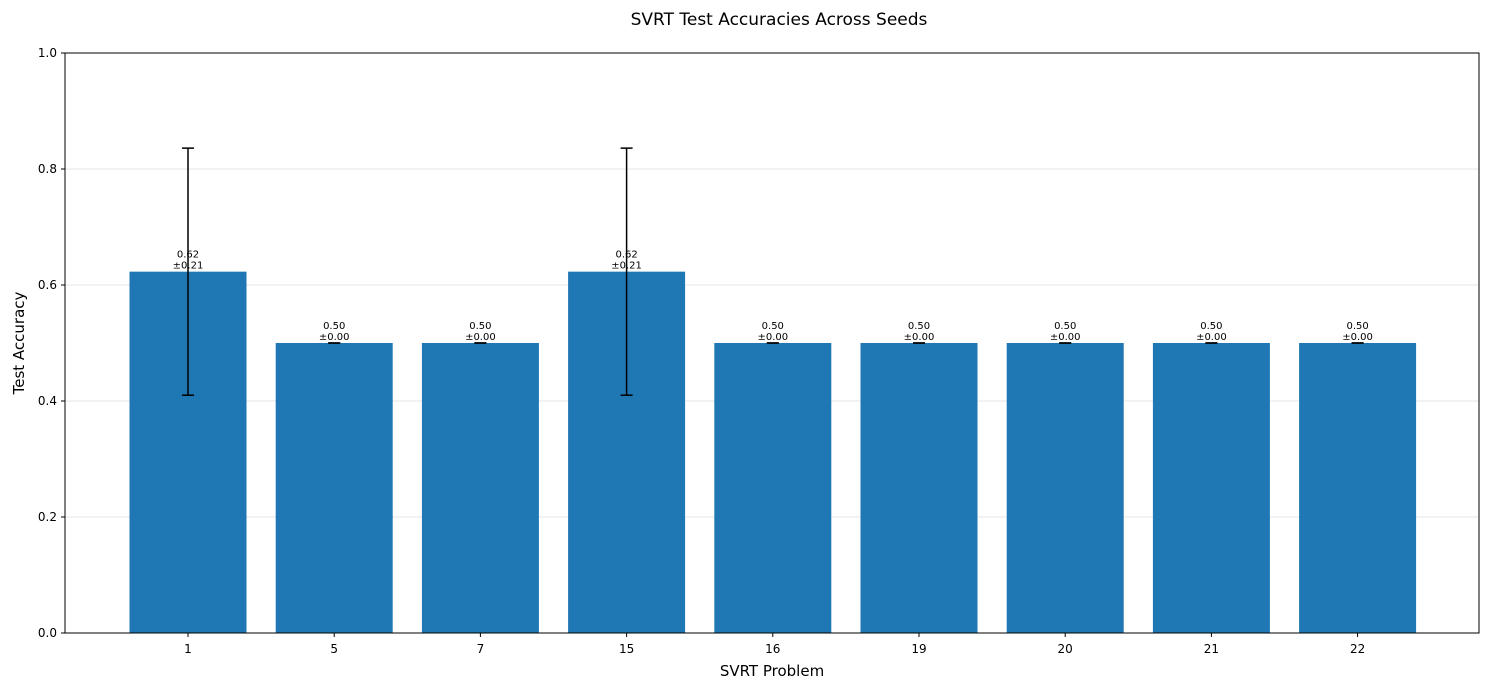 The height and width of the screenshot is (690, 1489). I want to click on y-axis-label: Test Accuracy, so click(19, 343).